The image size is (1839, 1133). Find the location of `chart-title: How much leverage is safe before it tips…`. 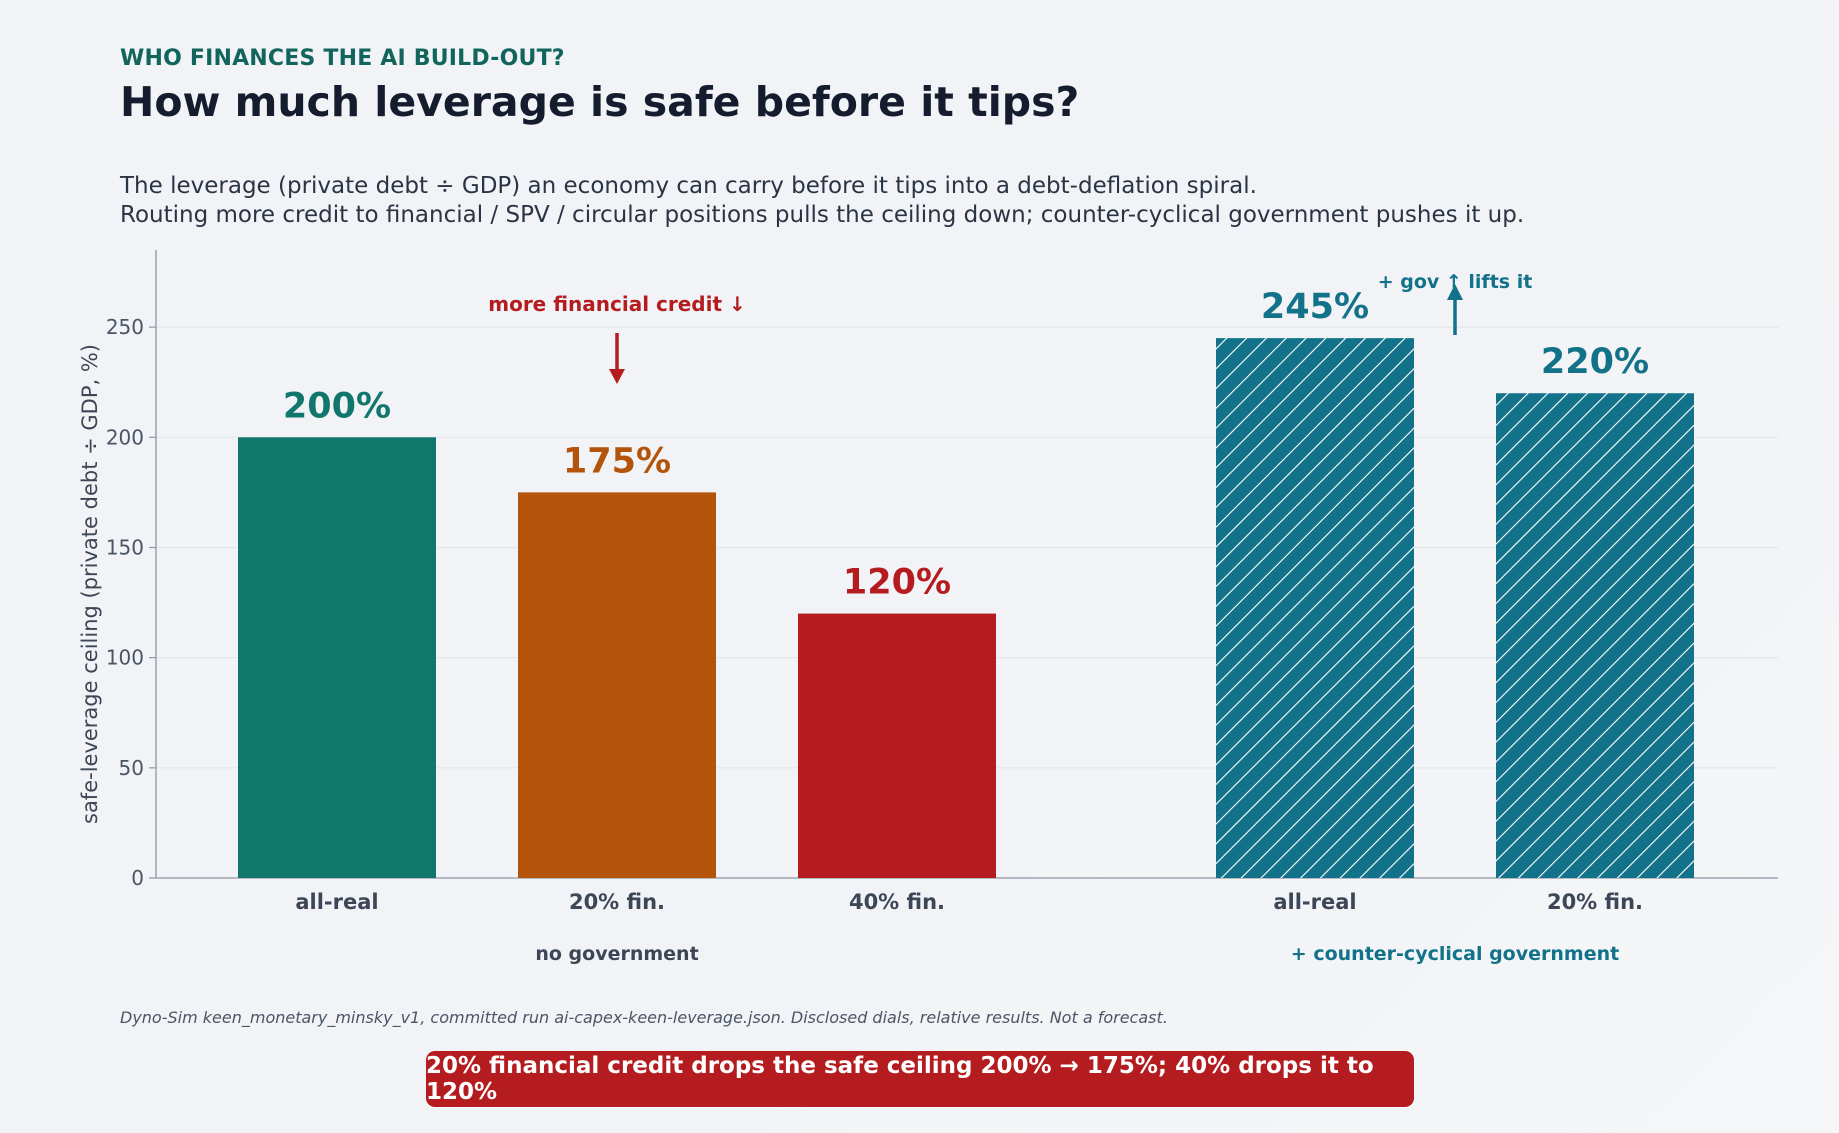

chart-title: How much leverage is safe before it tips… is located at coordinates (600, 102).